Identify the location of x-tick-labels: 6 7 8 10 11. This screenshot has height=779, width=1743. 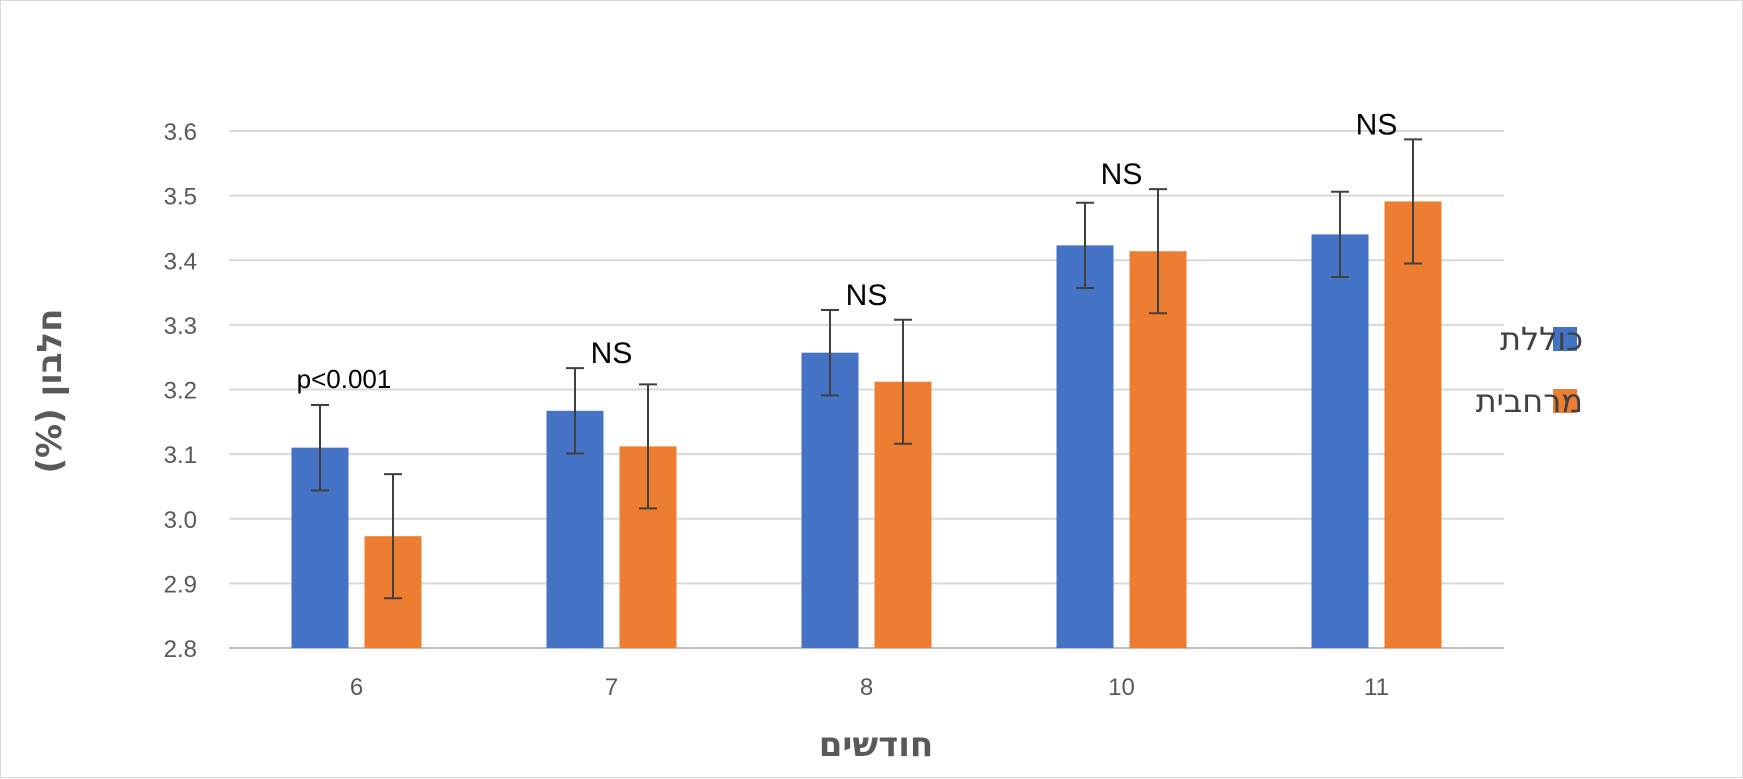
(869, 687).